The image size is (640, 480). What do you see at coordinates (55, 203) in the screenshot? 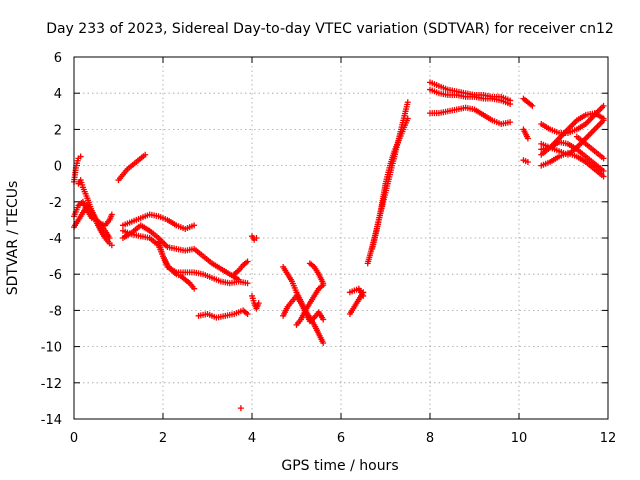
I see `y-tick-label: -2` at bounding box center [55, 203].